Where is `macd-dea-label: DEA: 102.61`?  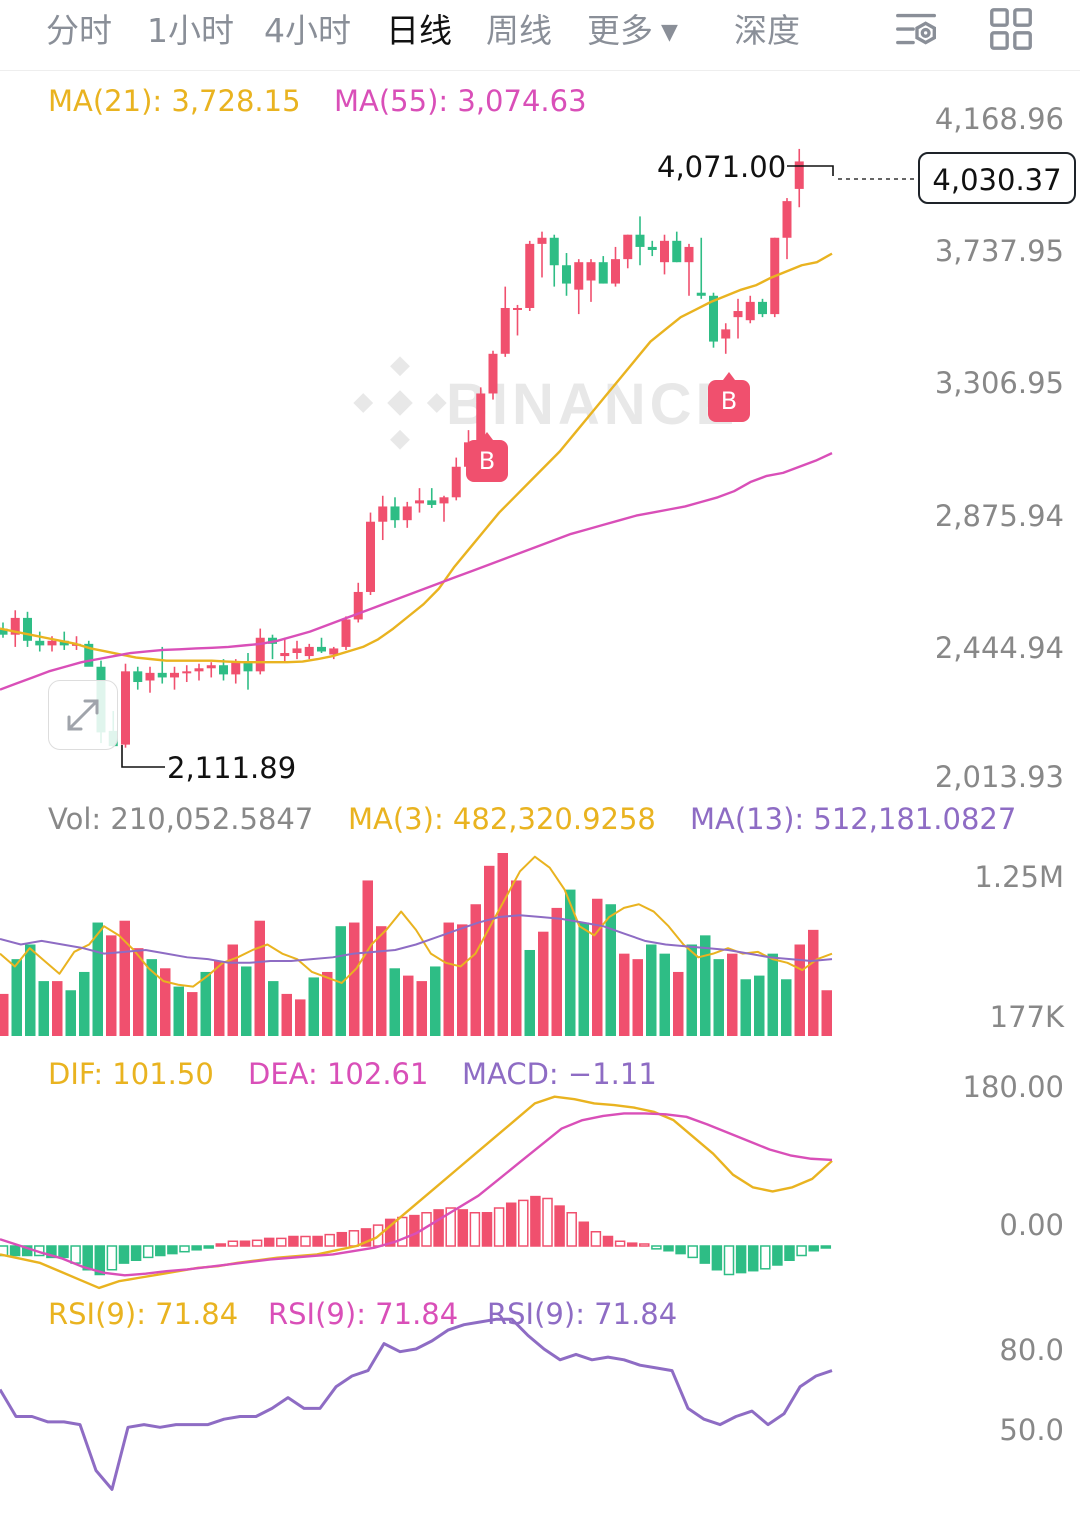 macd-dea-label: DEA: 102.61 is located at coordinates (338, 1074).